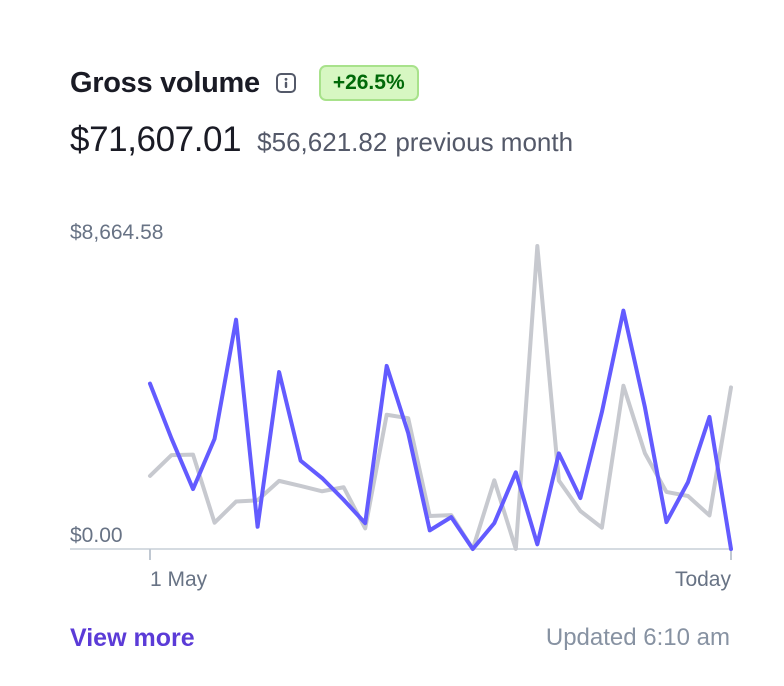 This screenshot has height=686, width=784. What do you see at coordinates (96, 535) in the screenshot?
I see `y-tick-label-zero: $0.00` at bounding box center [96, 535].